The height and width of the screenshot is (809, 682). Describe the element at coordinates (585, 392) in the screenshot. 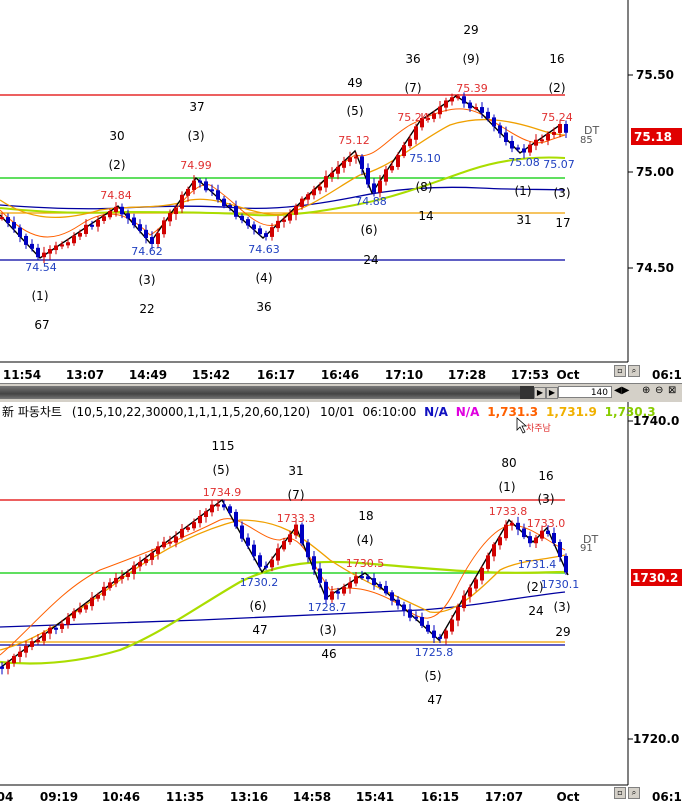

I see `zoom-input: 140` at that location.